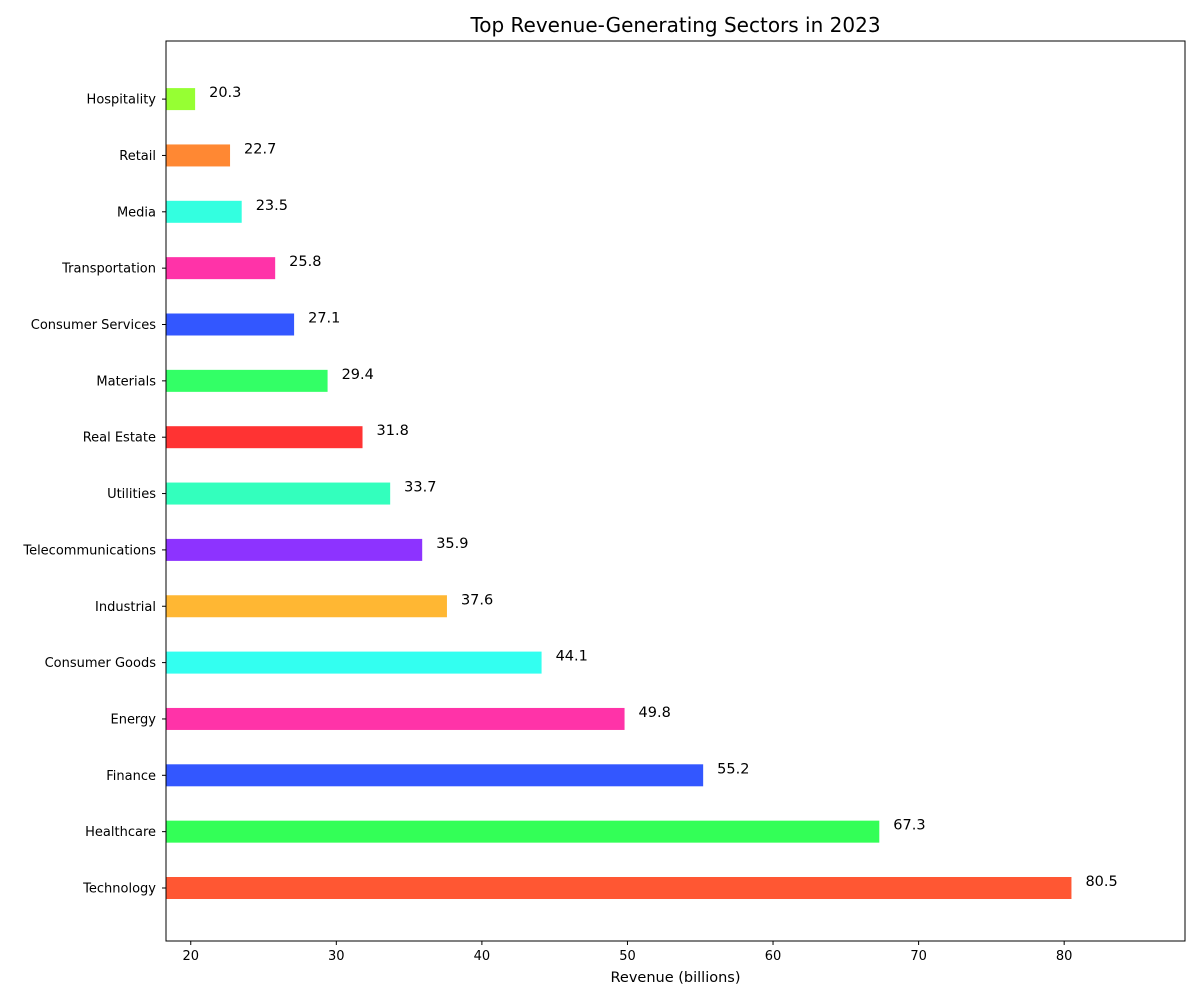  What do you see at coordinates (358, 375) in the screenshot?
I see `value-label-materials: 29.4` at bounding box center [358, 375].